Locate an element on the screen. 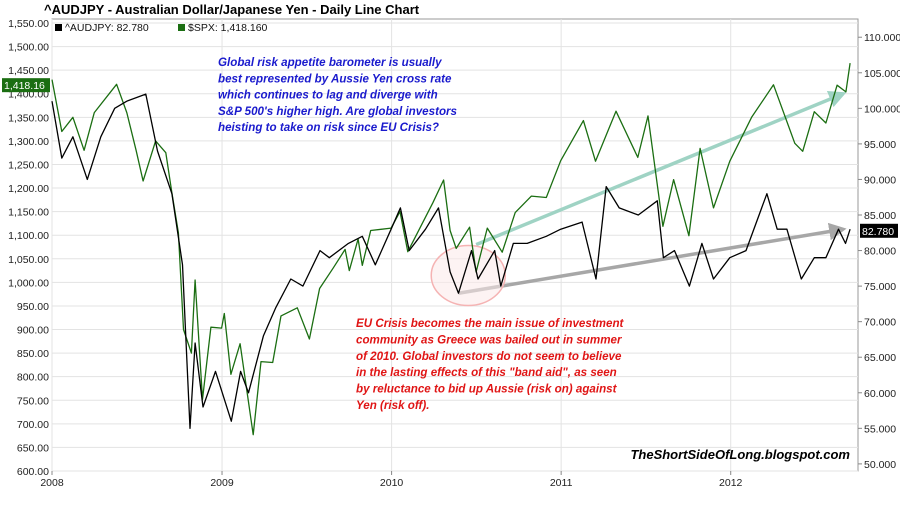 This screenshot has height=511, width=900. trend-arrow-audjpy is located at coordinates (652, 258).